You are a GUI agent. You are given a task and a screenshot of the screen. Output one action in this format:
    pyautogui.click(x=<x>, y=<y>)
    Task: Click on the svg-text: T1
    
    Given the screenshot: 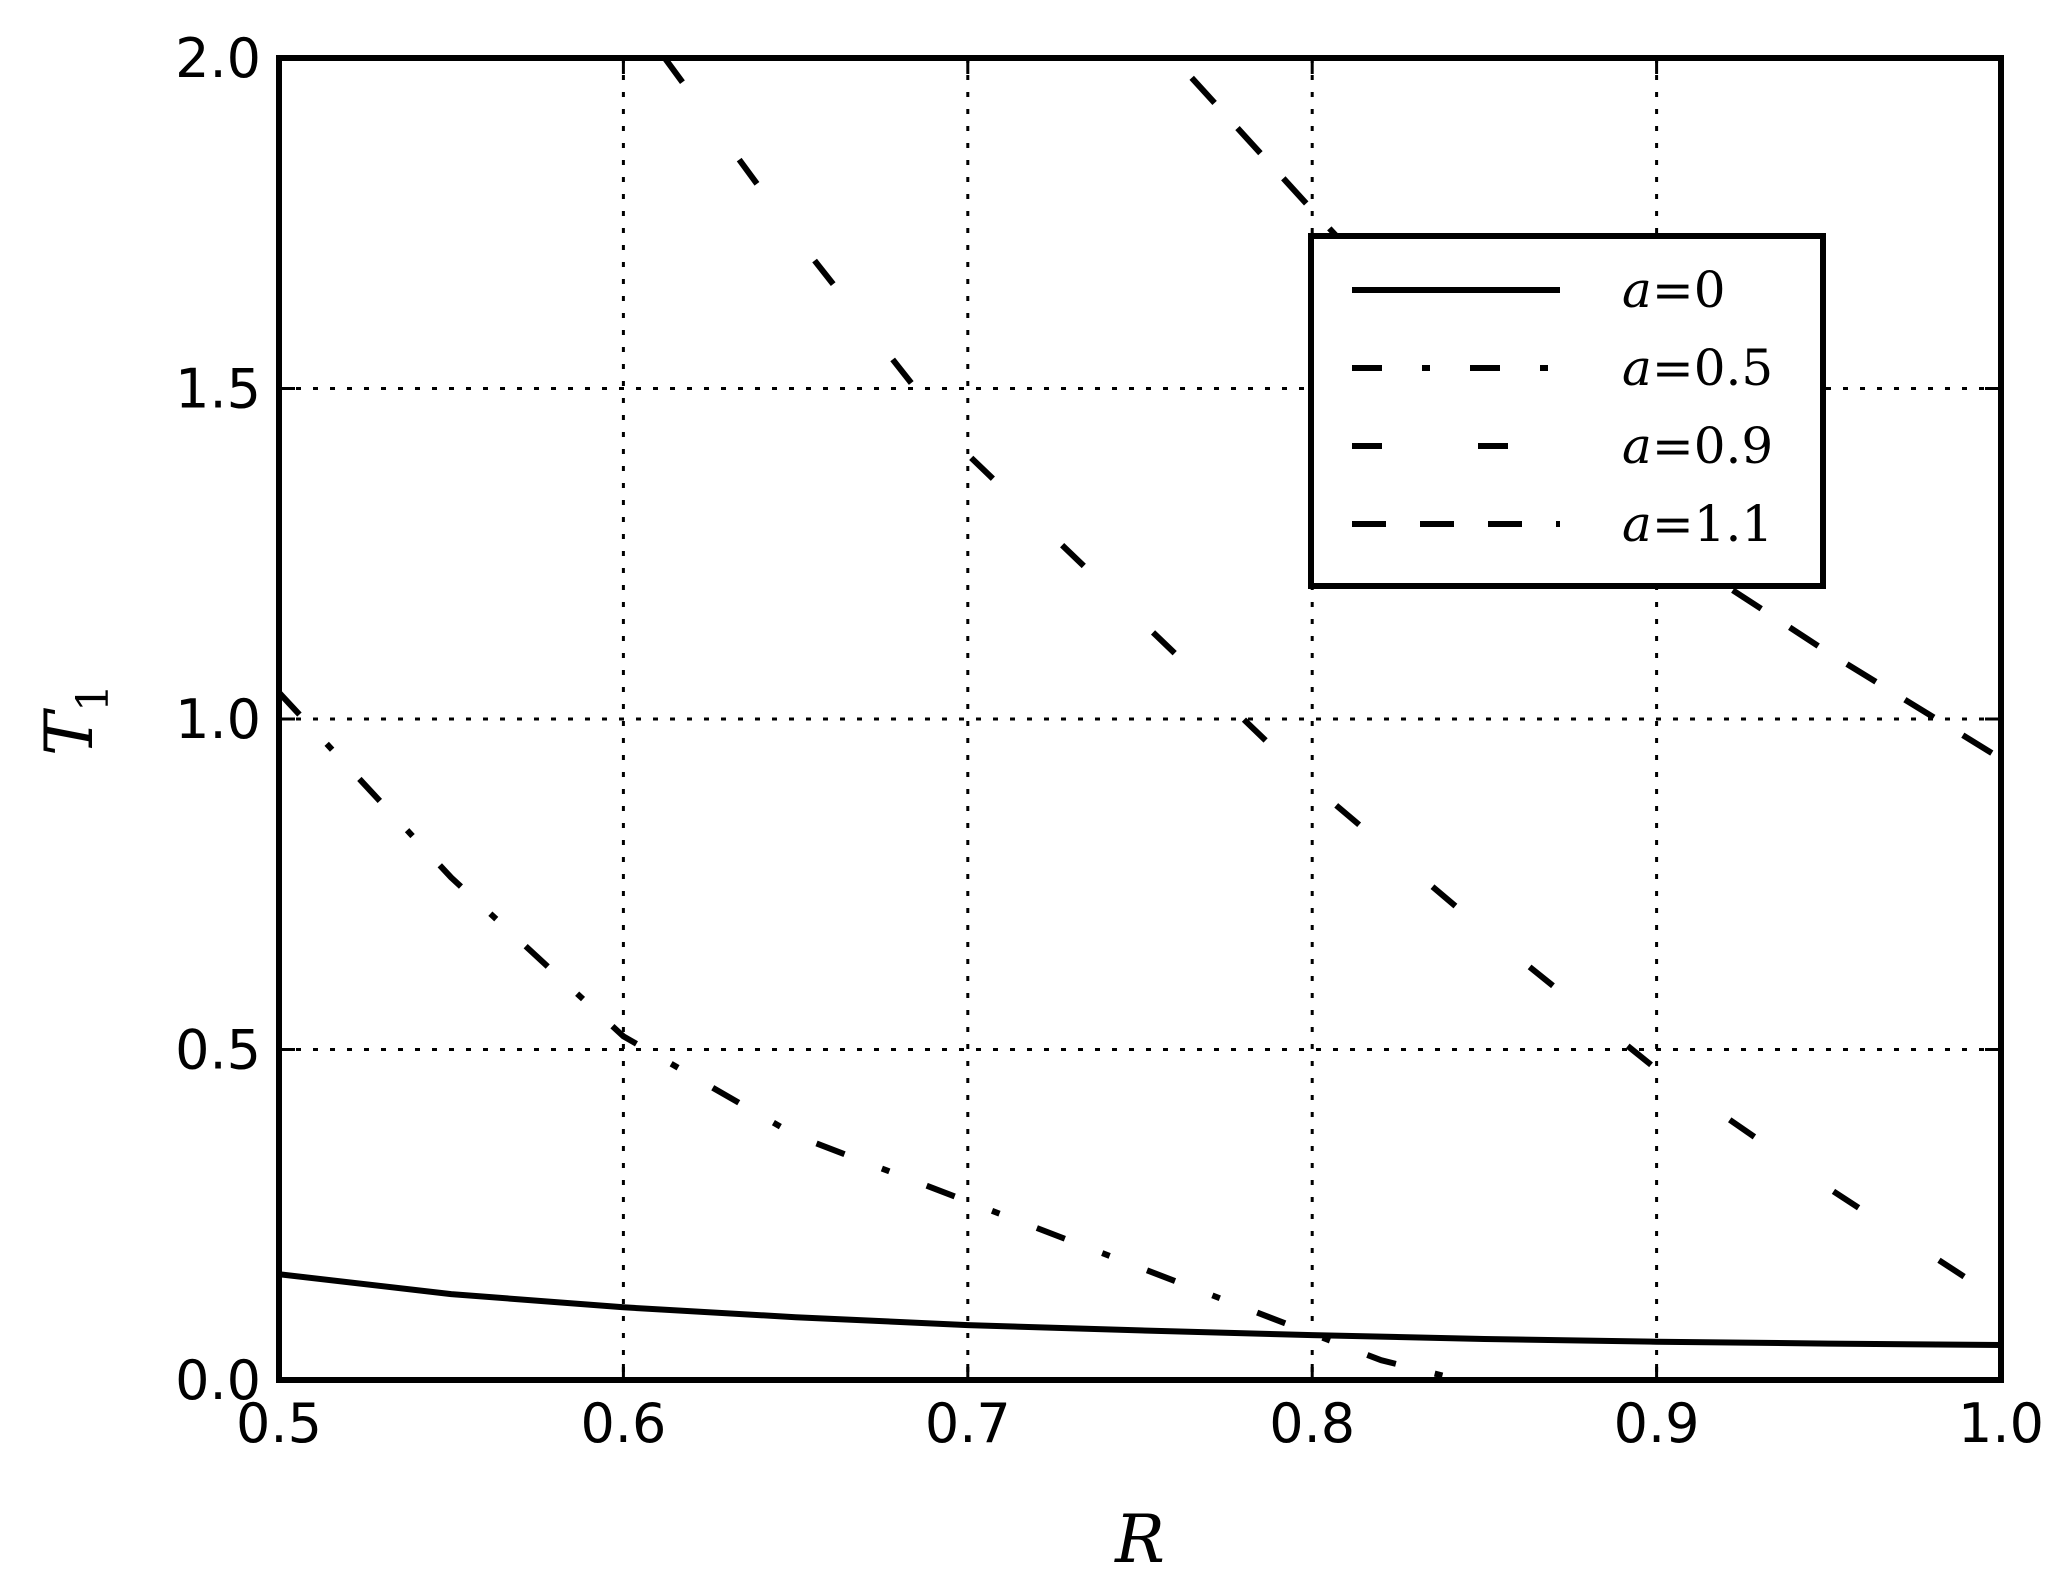 What is the action you would take?
    pyautogui.click(x=75, y=720)
    